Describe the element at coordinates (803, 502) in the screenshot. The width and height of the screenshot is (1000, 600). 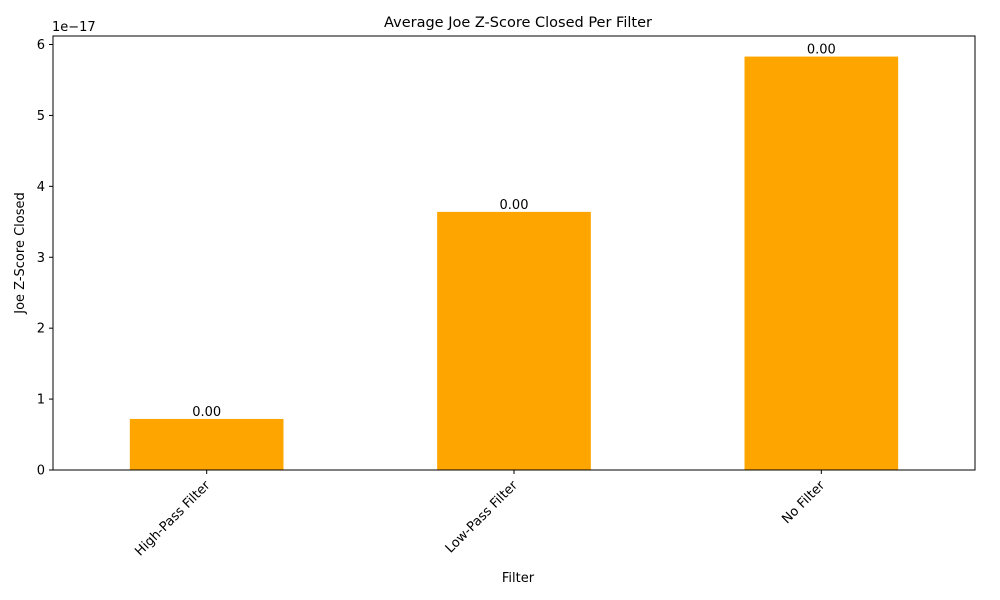
I see `x-tick-label: No Filter` at that location.